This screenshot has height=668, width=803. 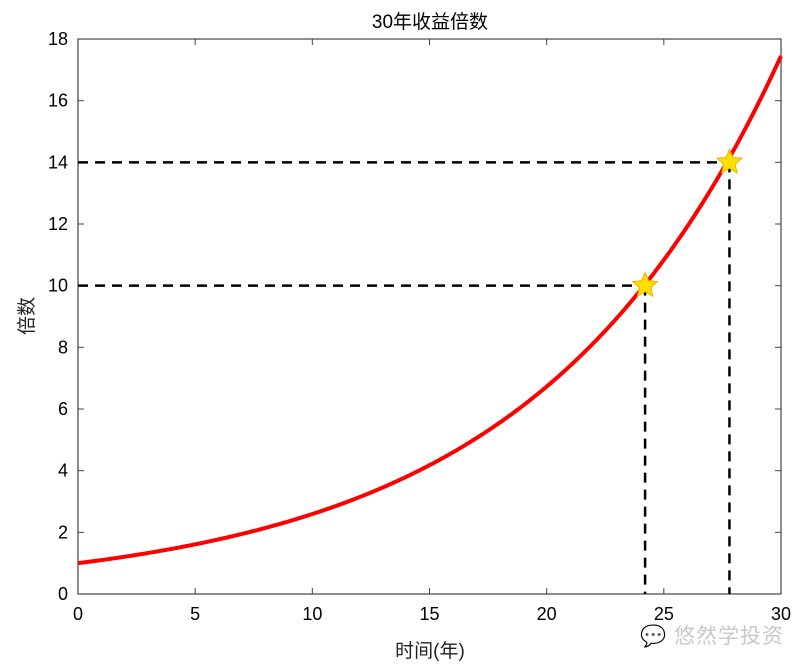 What do you see at coordinates (430, 651) in the screenshot?
I see `x-axis-label: 时间(年)` at bounding box center [430, 651].